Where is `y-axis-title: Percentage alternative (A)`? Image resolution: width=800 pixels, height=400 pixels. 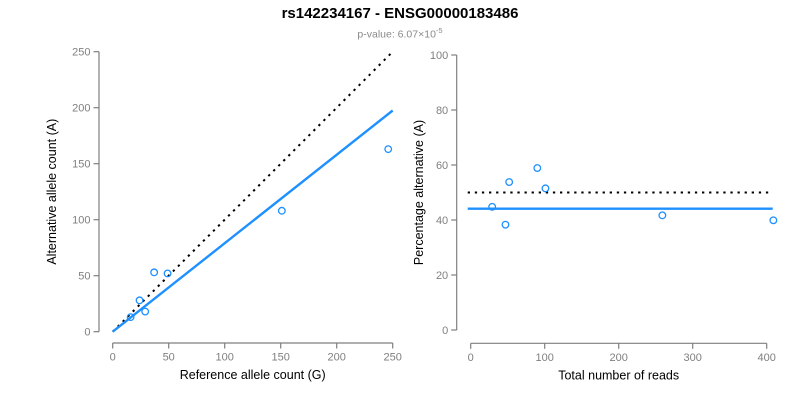
y-axis-title: Percentage alternative (A) is located at coordinates (419, 192).